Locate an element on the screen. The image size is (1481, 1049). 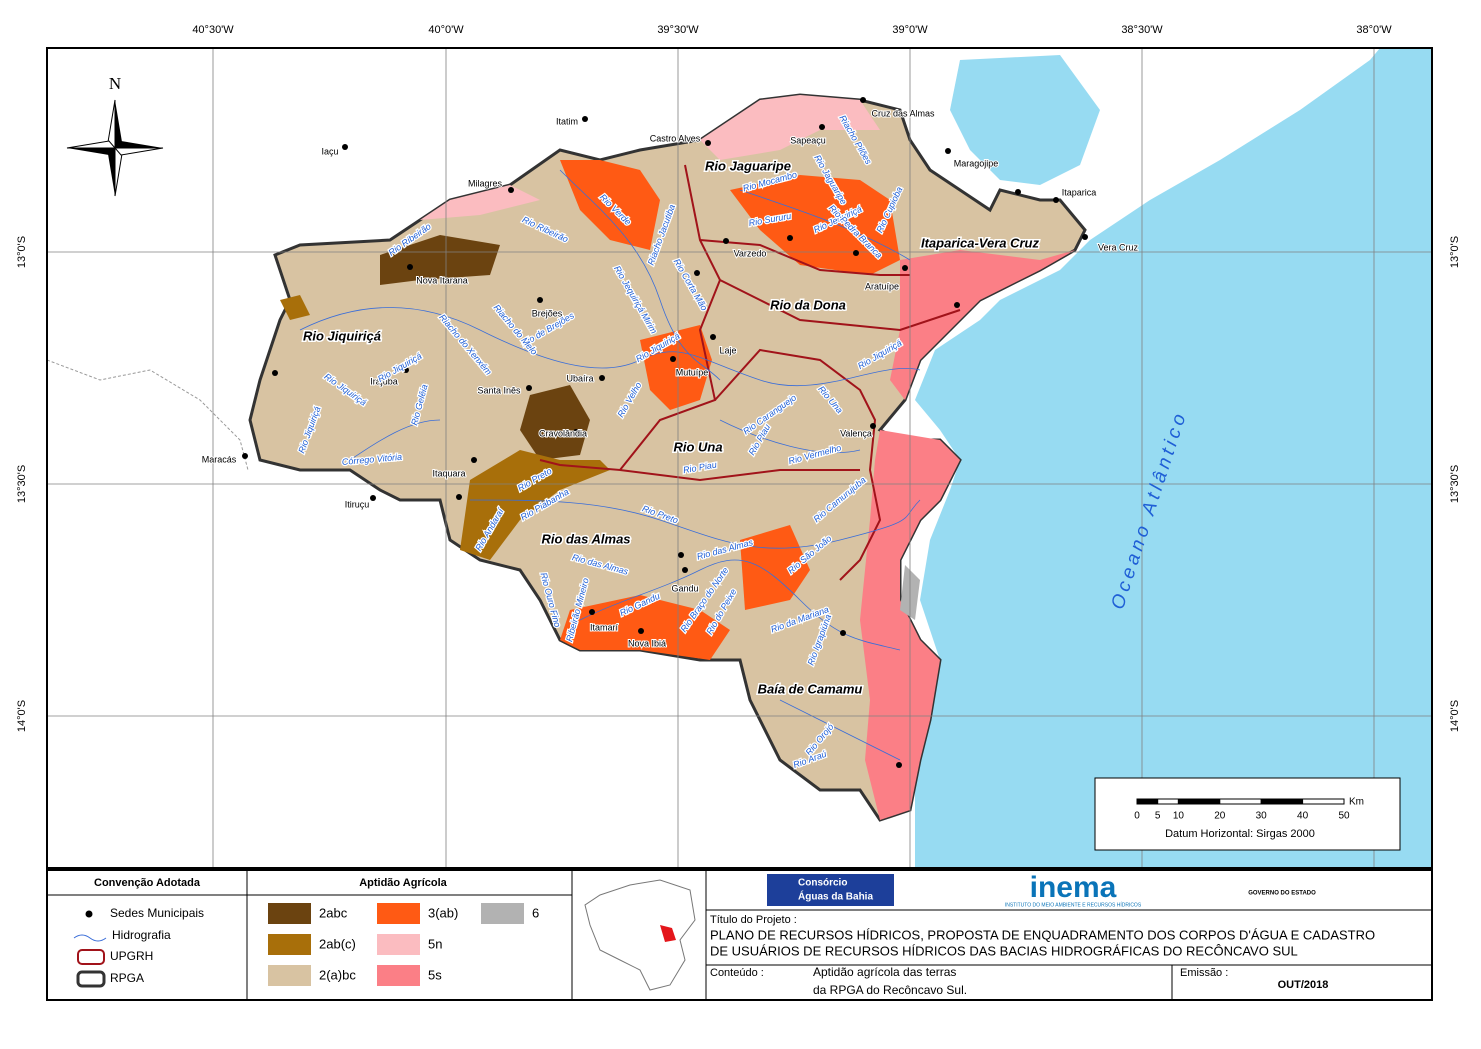
town-label: Vera Cruz is located at coordinates (1118, 247).